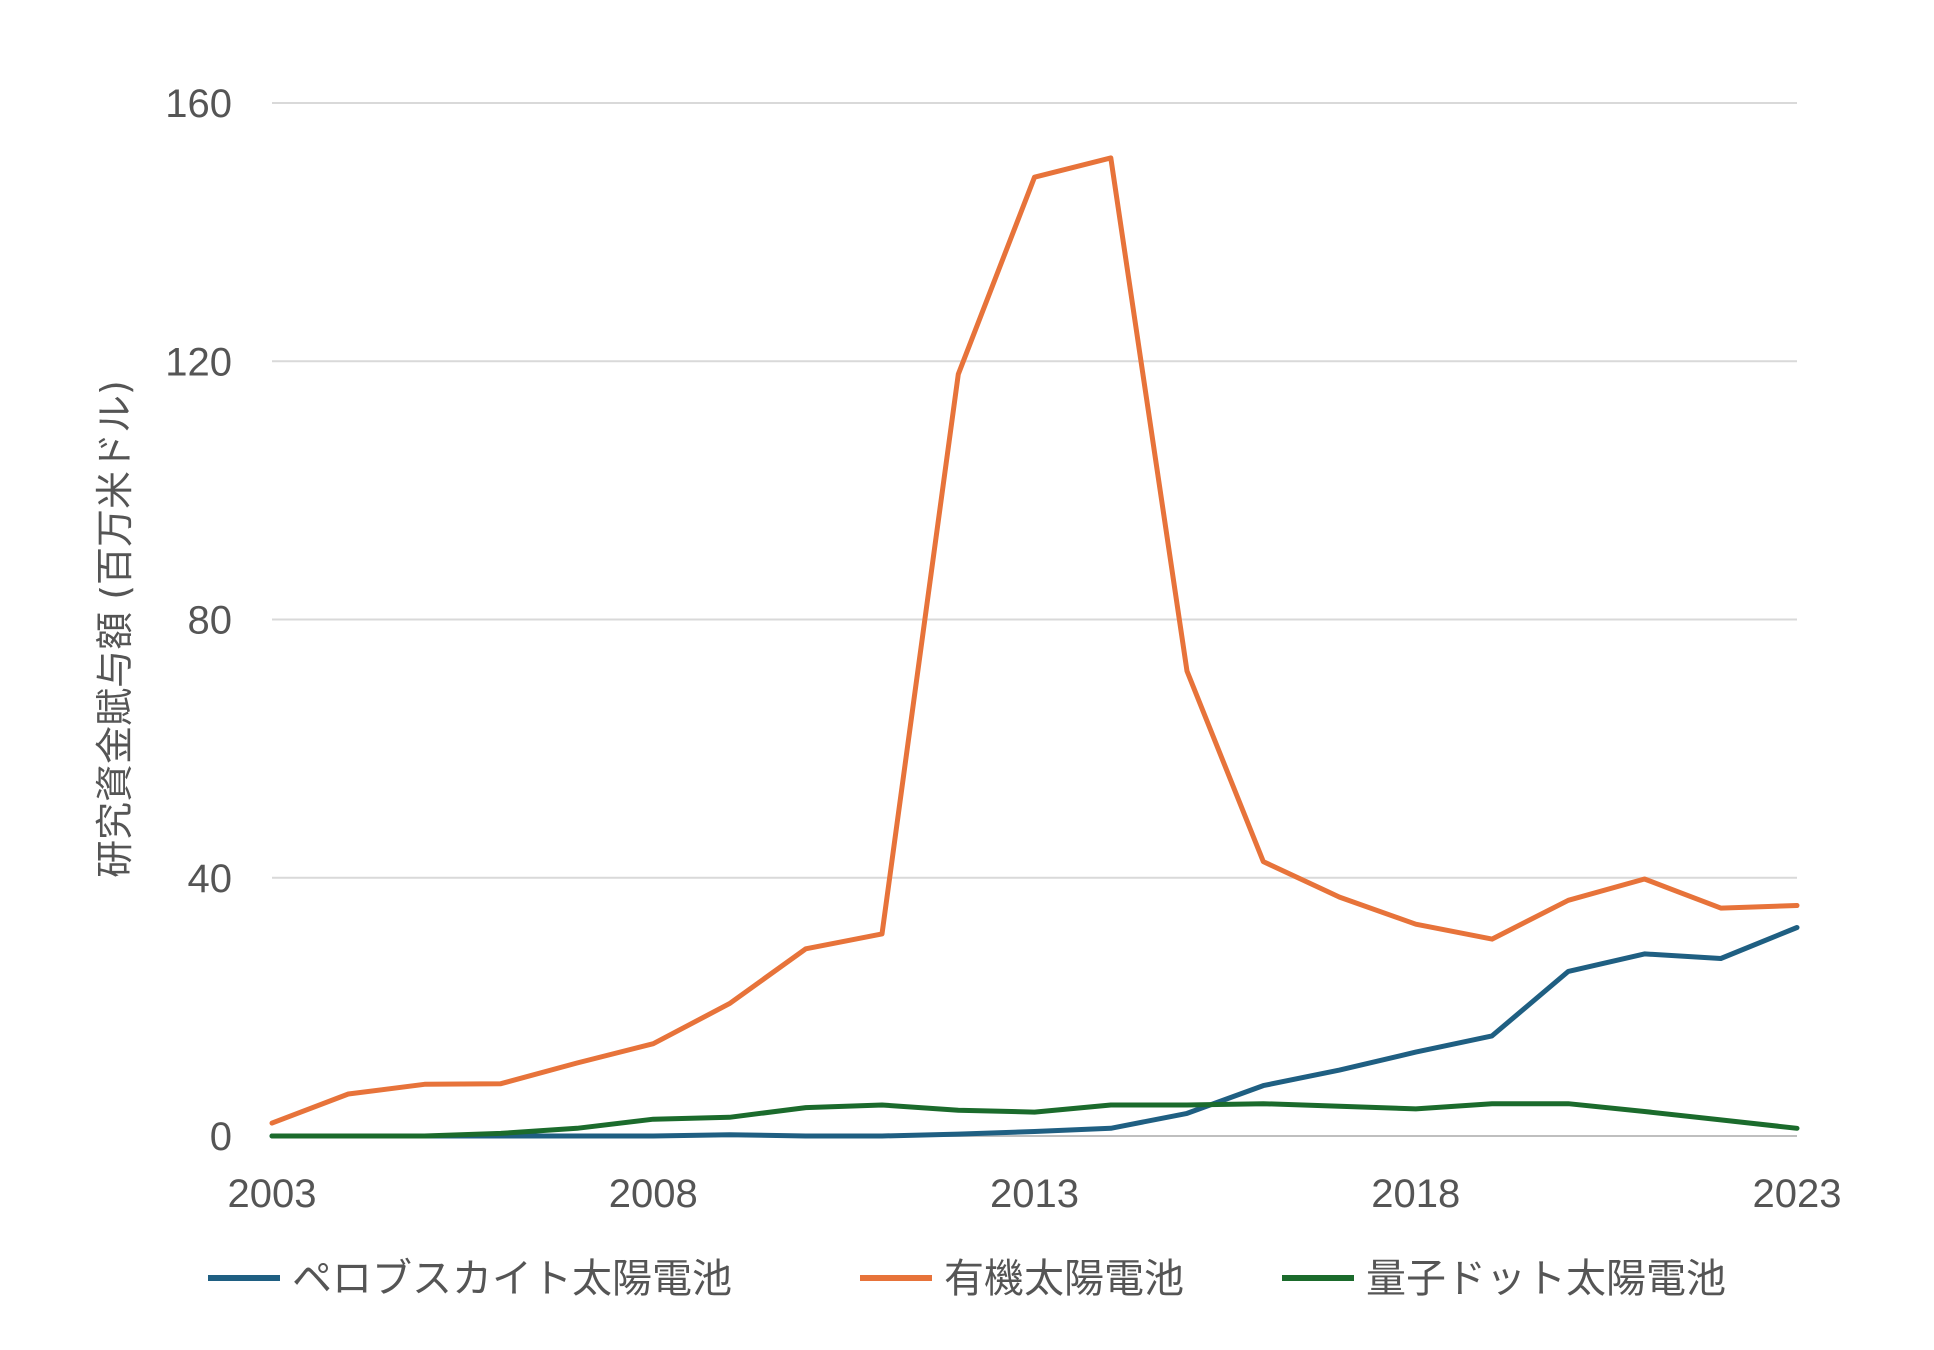 This screenshot has height=1350, width=1934. I want to click on legend: ペロブスカイト太陽電池 有機太陽電池 量子ドット太陽電池, so click(967, 1279).